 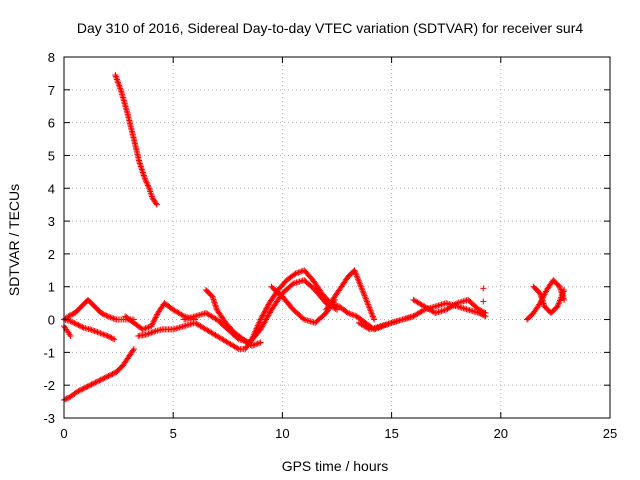 I want to click on y-axis-label: SDTVAR / TECUs, so click(x=14, y=240).